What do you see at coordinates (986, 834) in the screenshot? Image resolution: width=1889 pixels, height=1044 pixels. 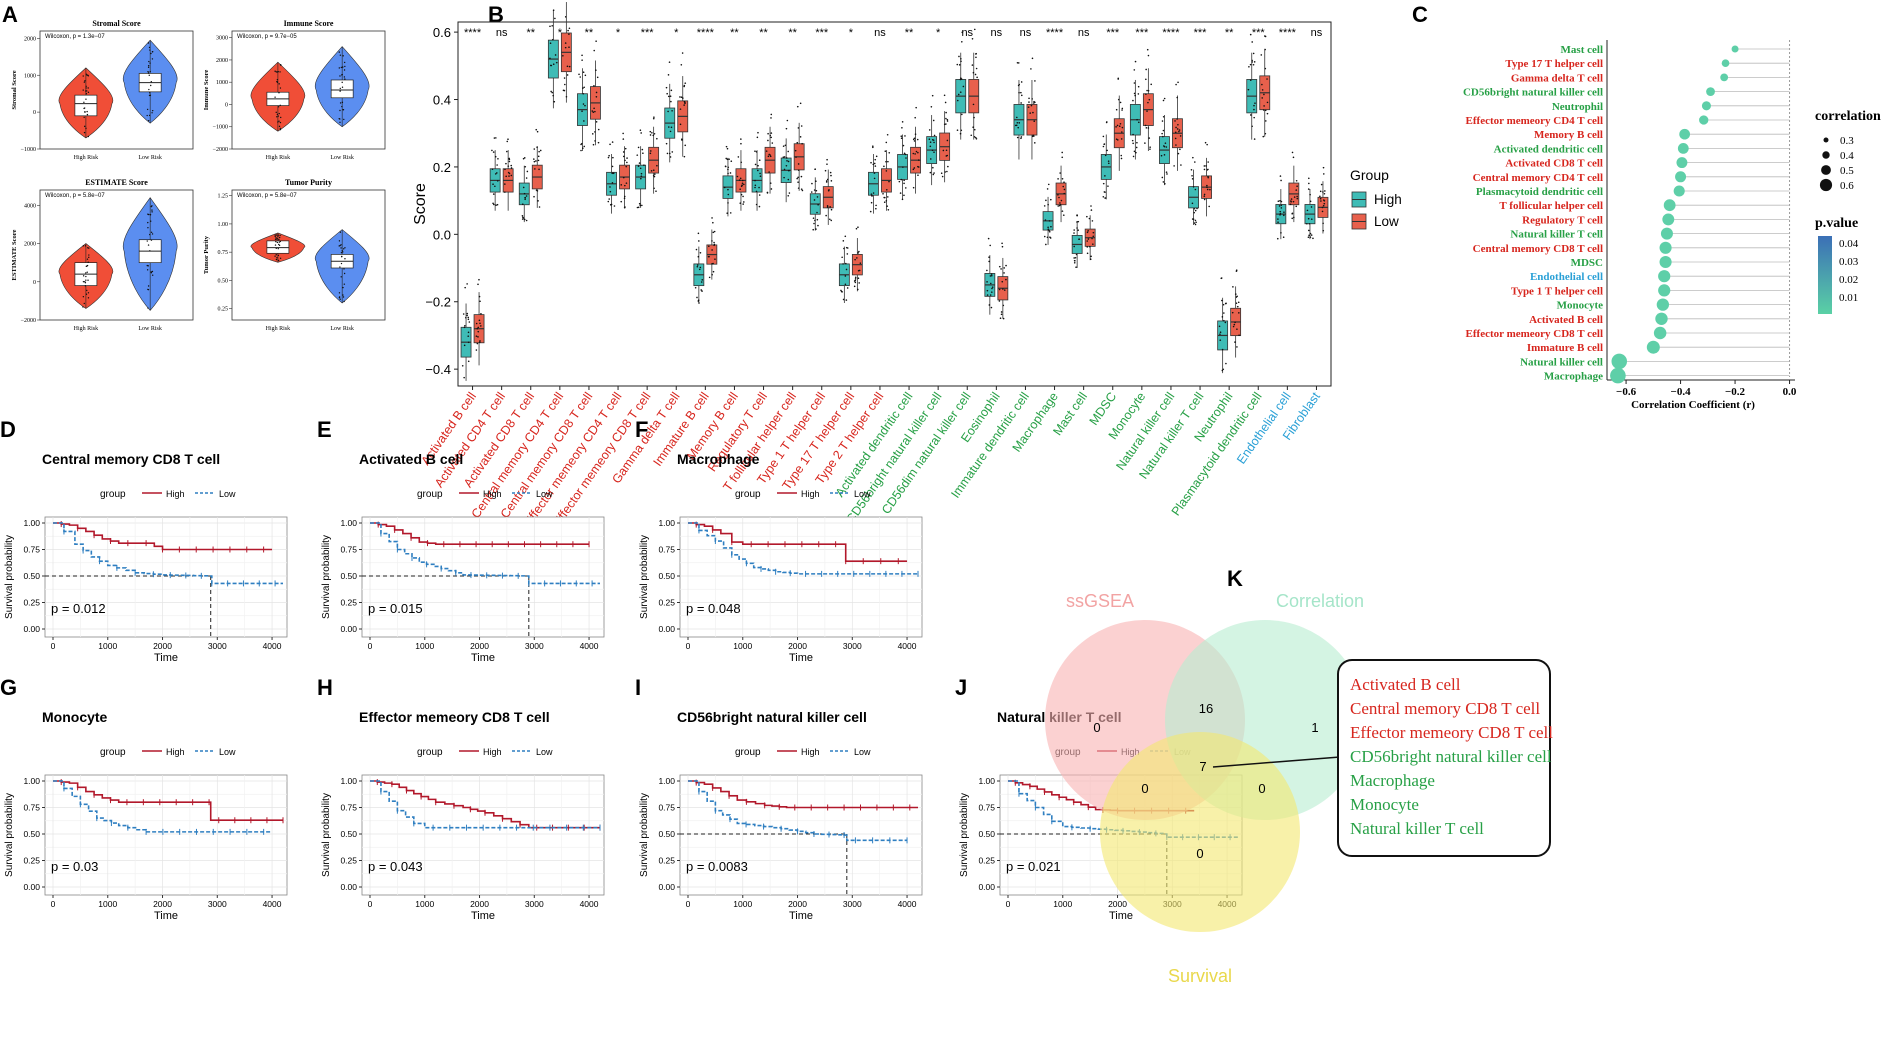 I see `y-tick-label: 0.50` at bounding box center [986, 834].